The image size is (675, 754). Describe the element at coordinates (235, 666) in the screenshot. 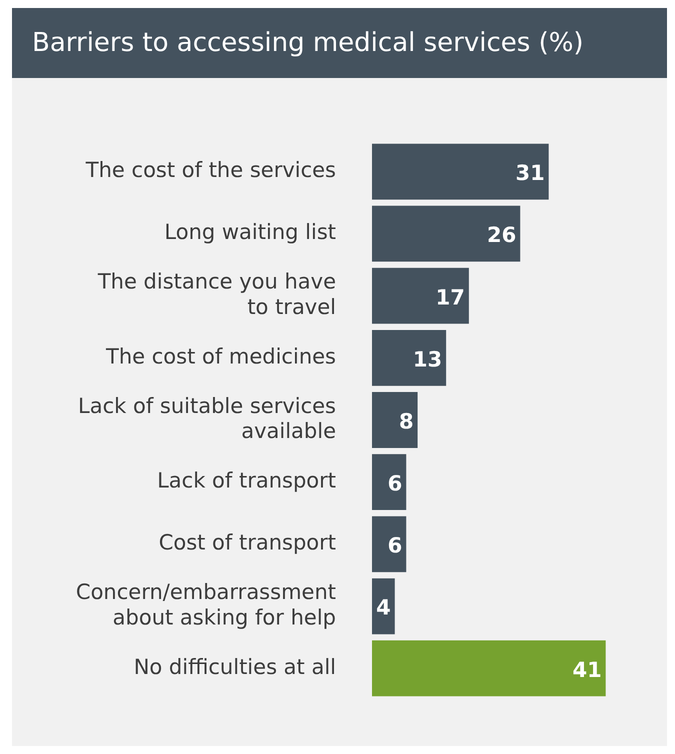

I see `y-tick-label: No difficulties at all` at that location.